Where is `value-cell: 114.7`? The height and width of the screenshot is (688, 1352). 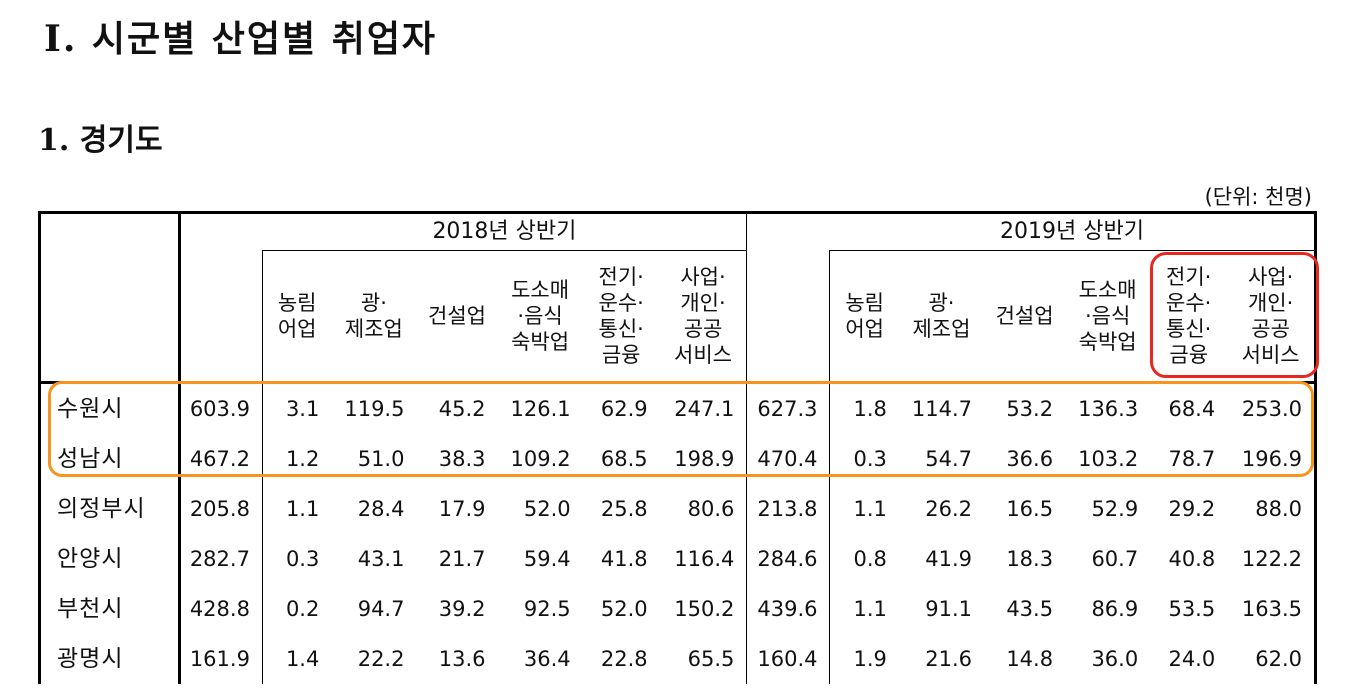 value-cell: 114.7 is located at coordinates (942, 409).